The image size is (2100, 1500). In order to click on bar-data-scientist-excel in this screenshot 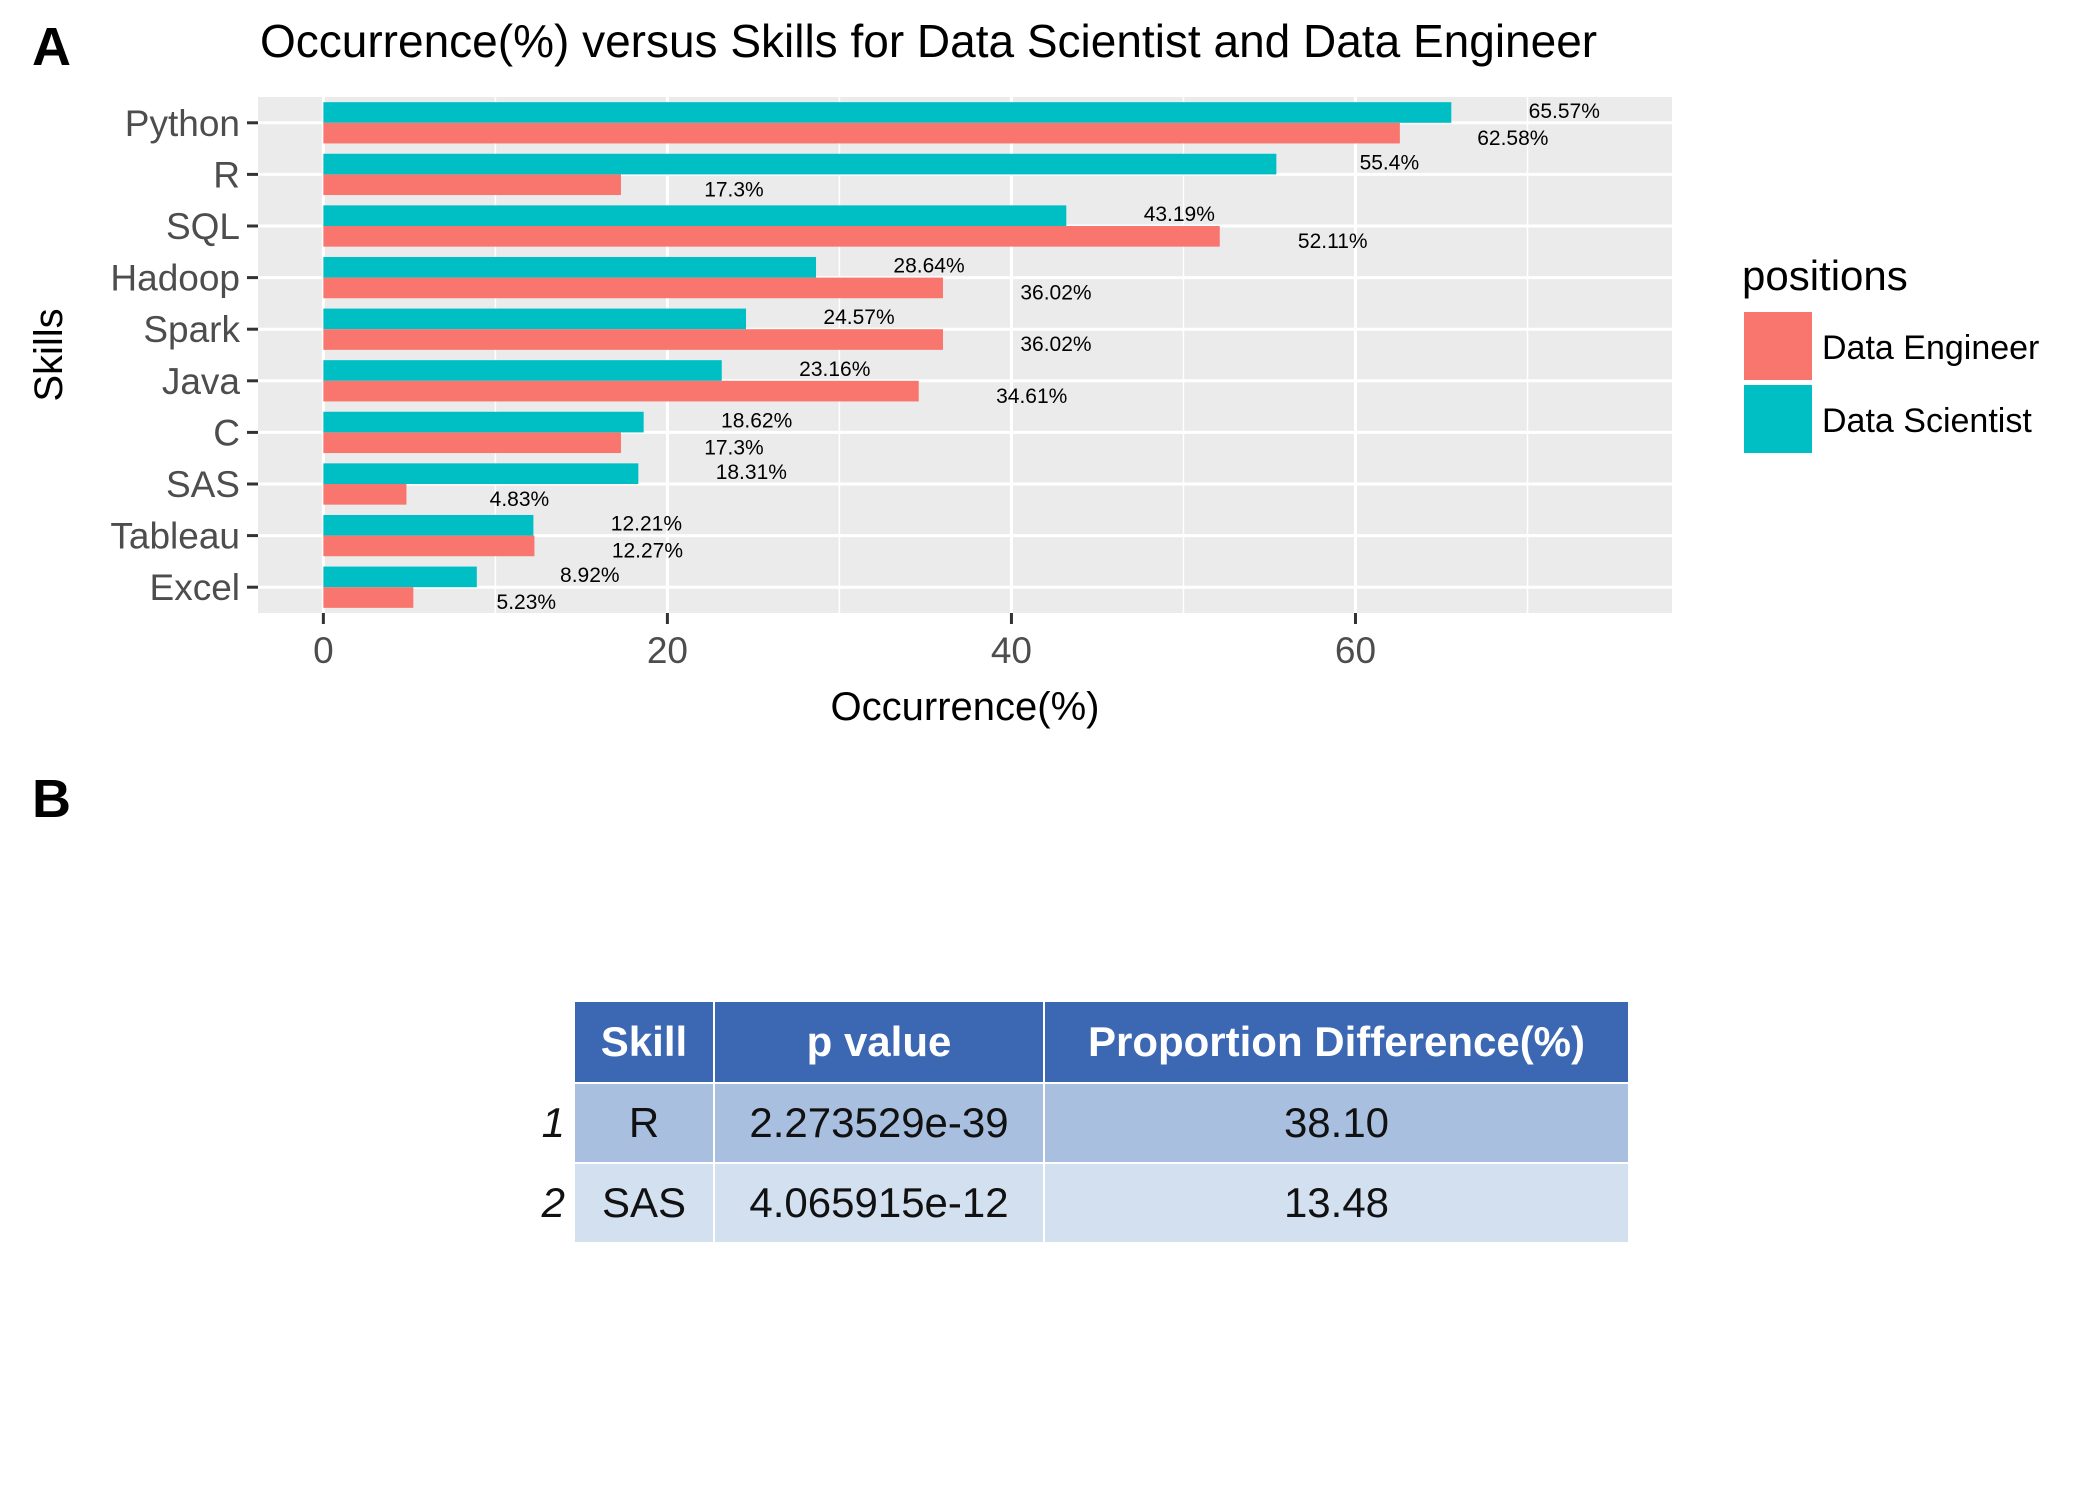, I will do `click(400, 577)`.